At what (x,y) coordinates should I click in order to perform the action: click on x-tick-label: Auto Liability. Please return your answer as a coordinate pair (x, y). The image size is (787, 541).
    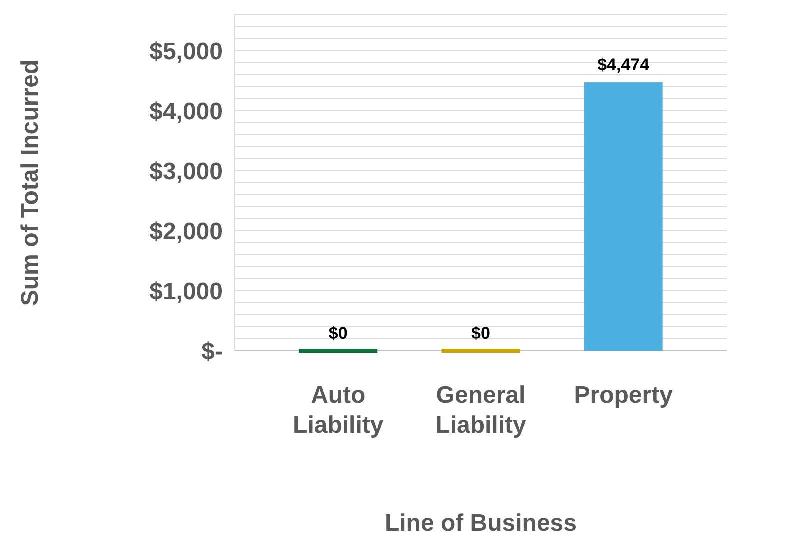
    Looking at the image, I should click on (338, 410).